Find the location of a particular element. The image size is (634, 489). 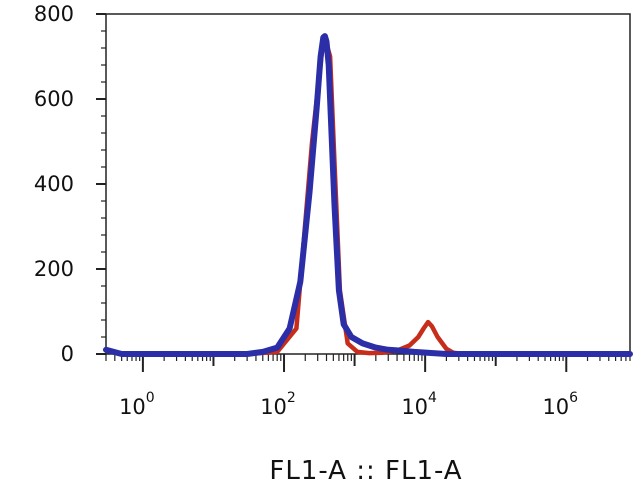

x-tick-label: 10⁴ is located at coordinates (419, 404).